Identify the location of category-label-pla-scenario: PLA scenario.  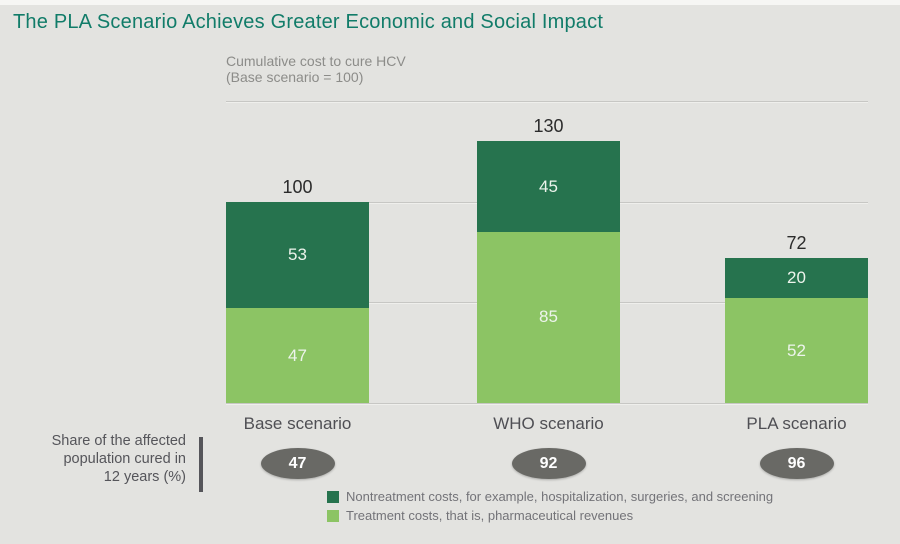
(796, 423).